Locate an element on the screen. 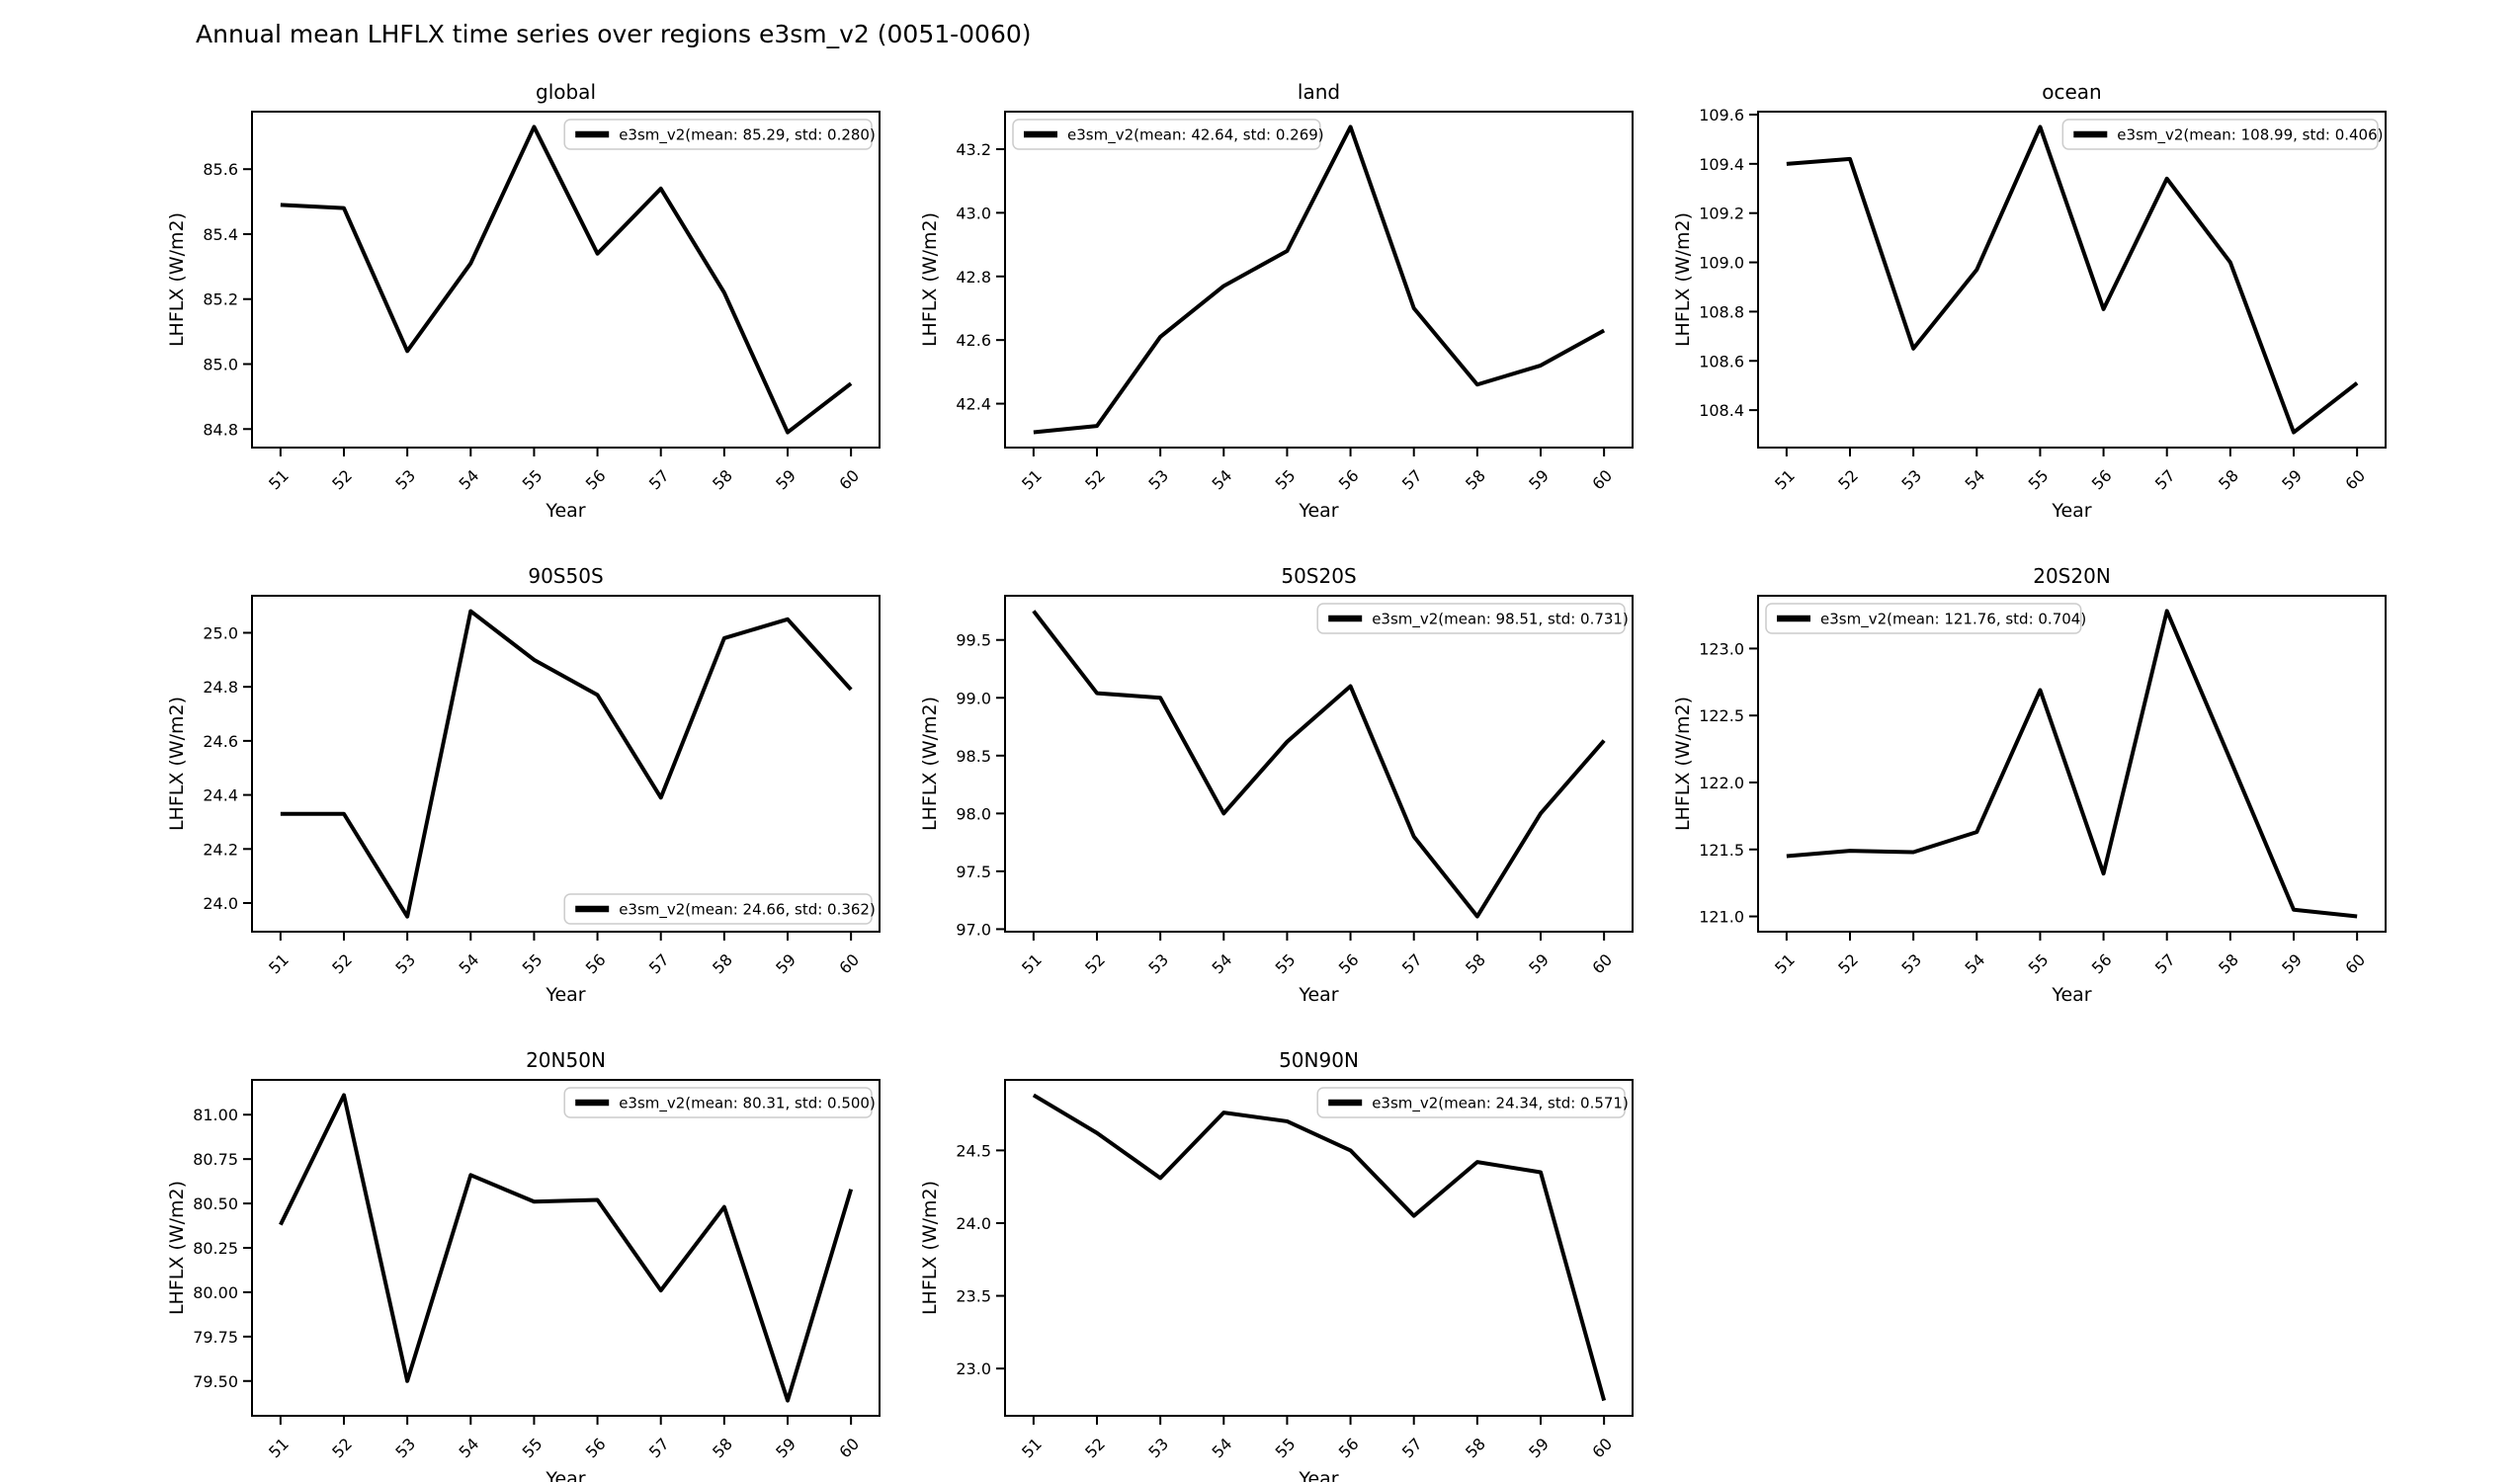  legend: e3sm_v2(mean: 80.31, std: 0.500) is located at coordinates (719, 1102).